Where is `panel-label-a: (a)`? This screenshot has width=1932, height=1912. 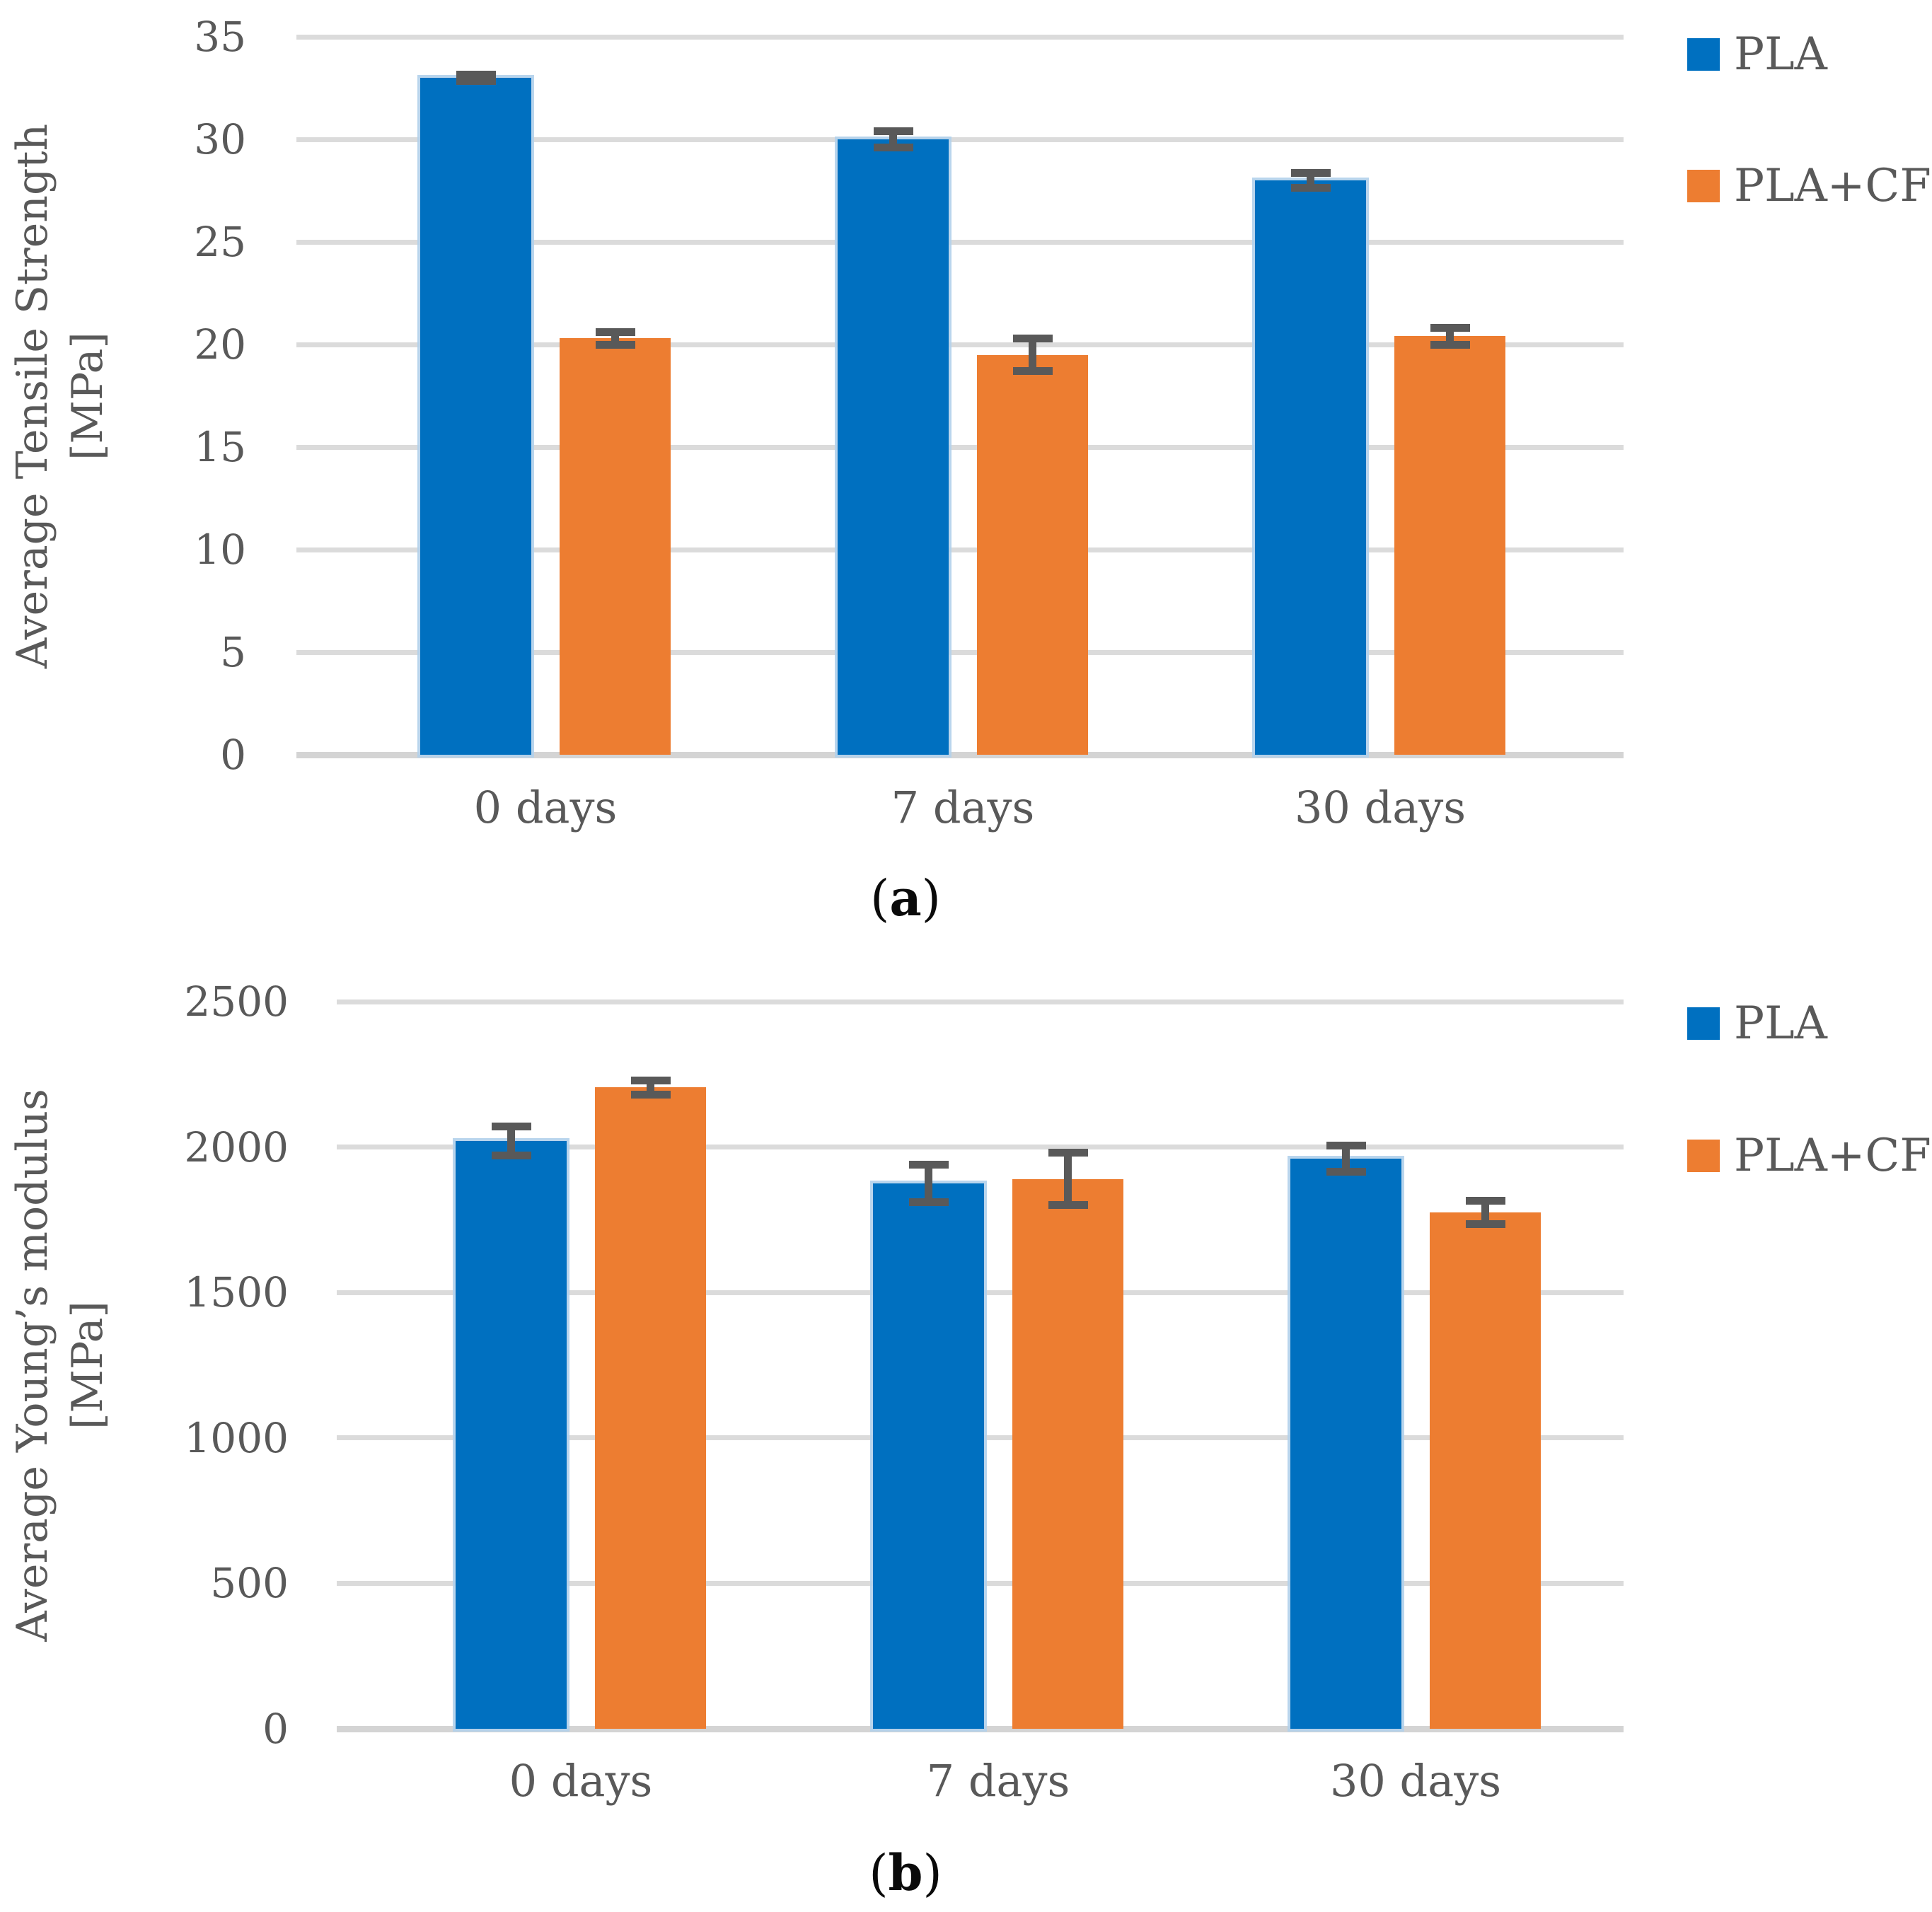
panel-label-a: (a) is located at coordinates (905, 898).